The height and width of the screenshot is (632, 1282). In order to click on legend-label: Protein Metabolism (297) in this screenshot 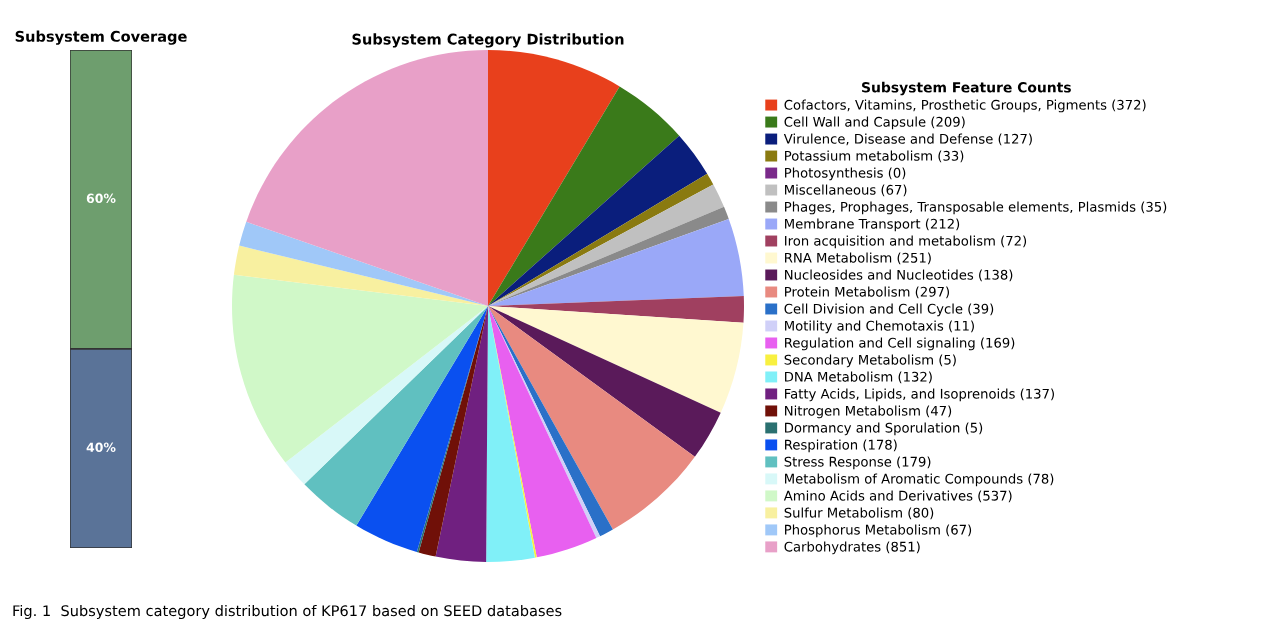, I will do `click(867, 292)`.